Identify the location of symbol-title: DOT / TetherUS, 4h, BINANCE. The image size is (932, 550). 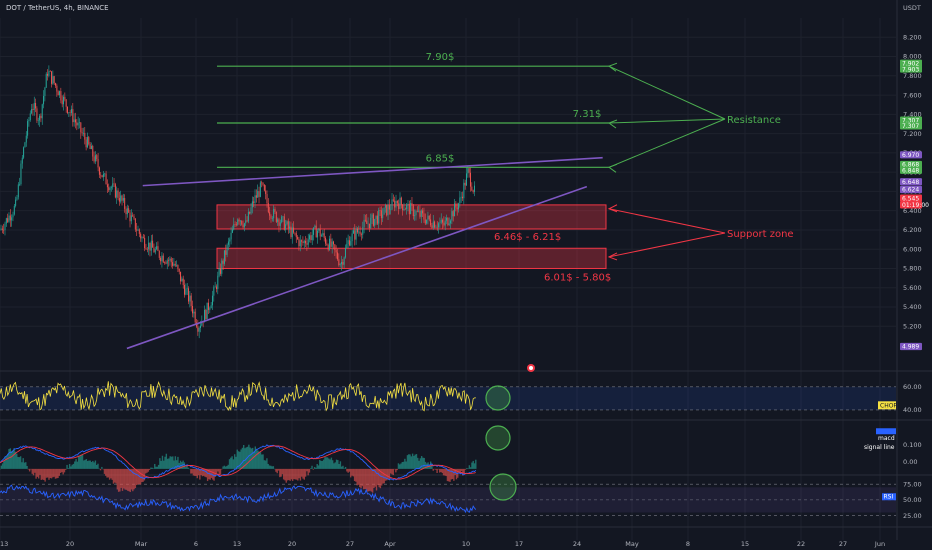
(57, 8).